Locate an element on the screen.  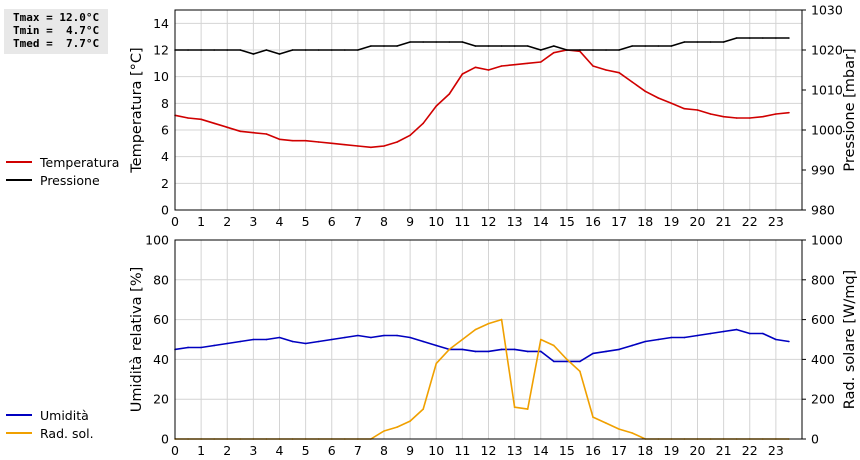
y-tick-label: 10 is located at coordinates (161, 76).